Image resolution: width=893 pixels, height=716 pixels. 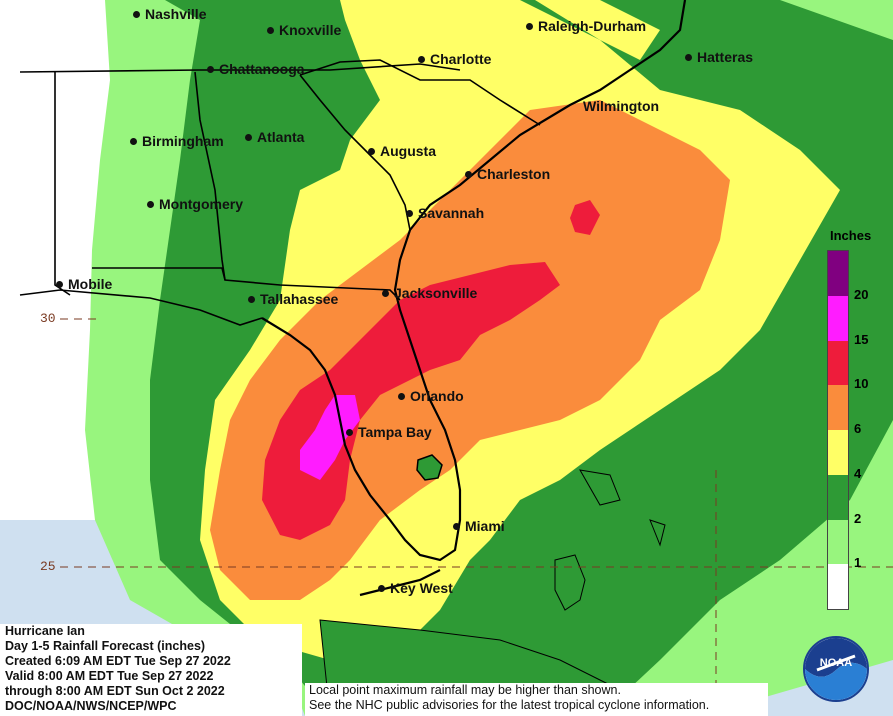 What do you see at coordinates (415, 588) in the screenshot?
I see `city-key-west: Key West` at bounding box center [415, 588].